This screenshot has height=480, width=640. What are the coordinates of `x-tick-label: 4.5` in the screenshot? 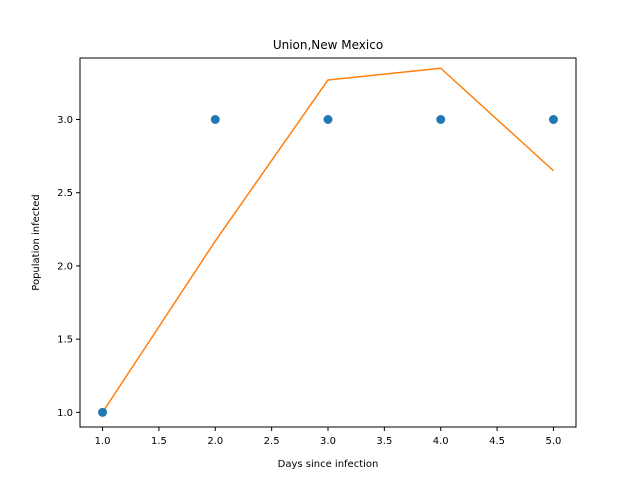 It's located at (497, 441).